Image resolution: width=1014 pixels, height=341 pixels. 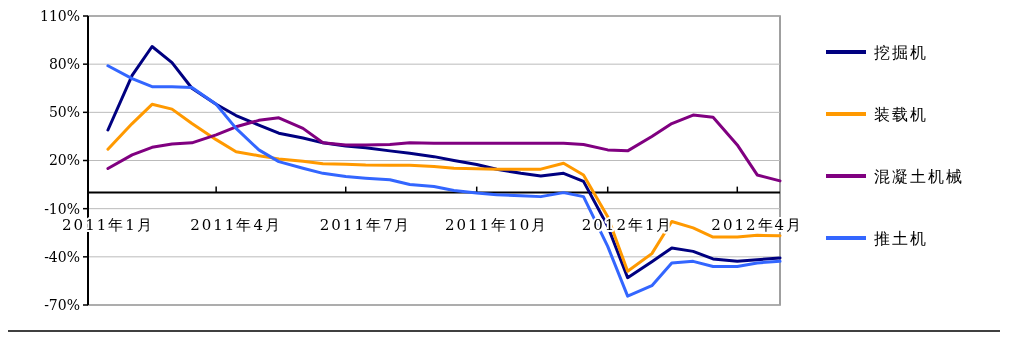 I want to click on legend-label: 装载机, so click(x=901, y=114).